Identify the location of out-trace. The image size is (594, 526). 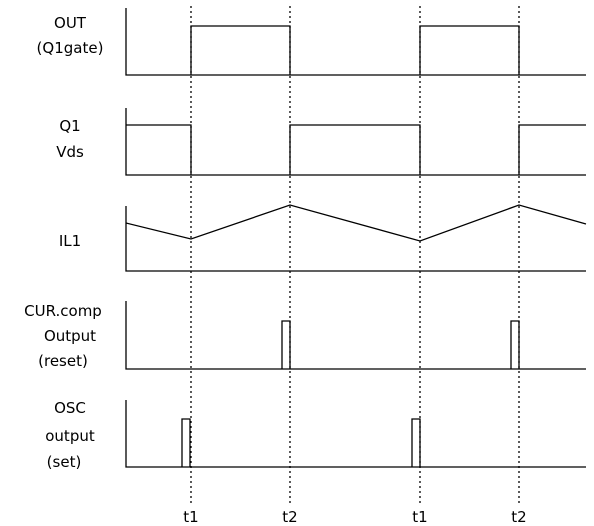
(355, 42).